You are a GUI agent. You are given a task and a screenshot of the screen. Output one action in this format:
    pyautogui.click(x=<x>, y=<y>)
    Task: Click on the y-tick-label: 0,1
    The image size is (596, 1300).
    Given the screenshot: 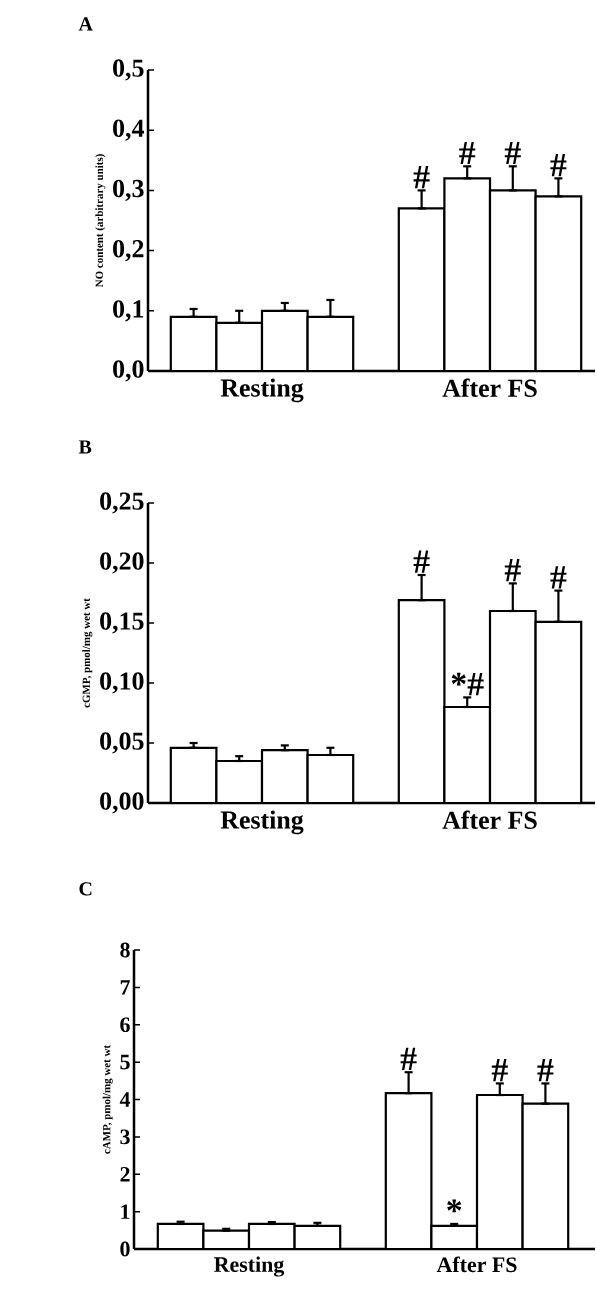 What is the action you would take?
    pyautogui.click(x=128, y=311)
    